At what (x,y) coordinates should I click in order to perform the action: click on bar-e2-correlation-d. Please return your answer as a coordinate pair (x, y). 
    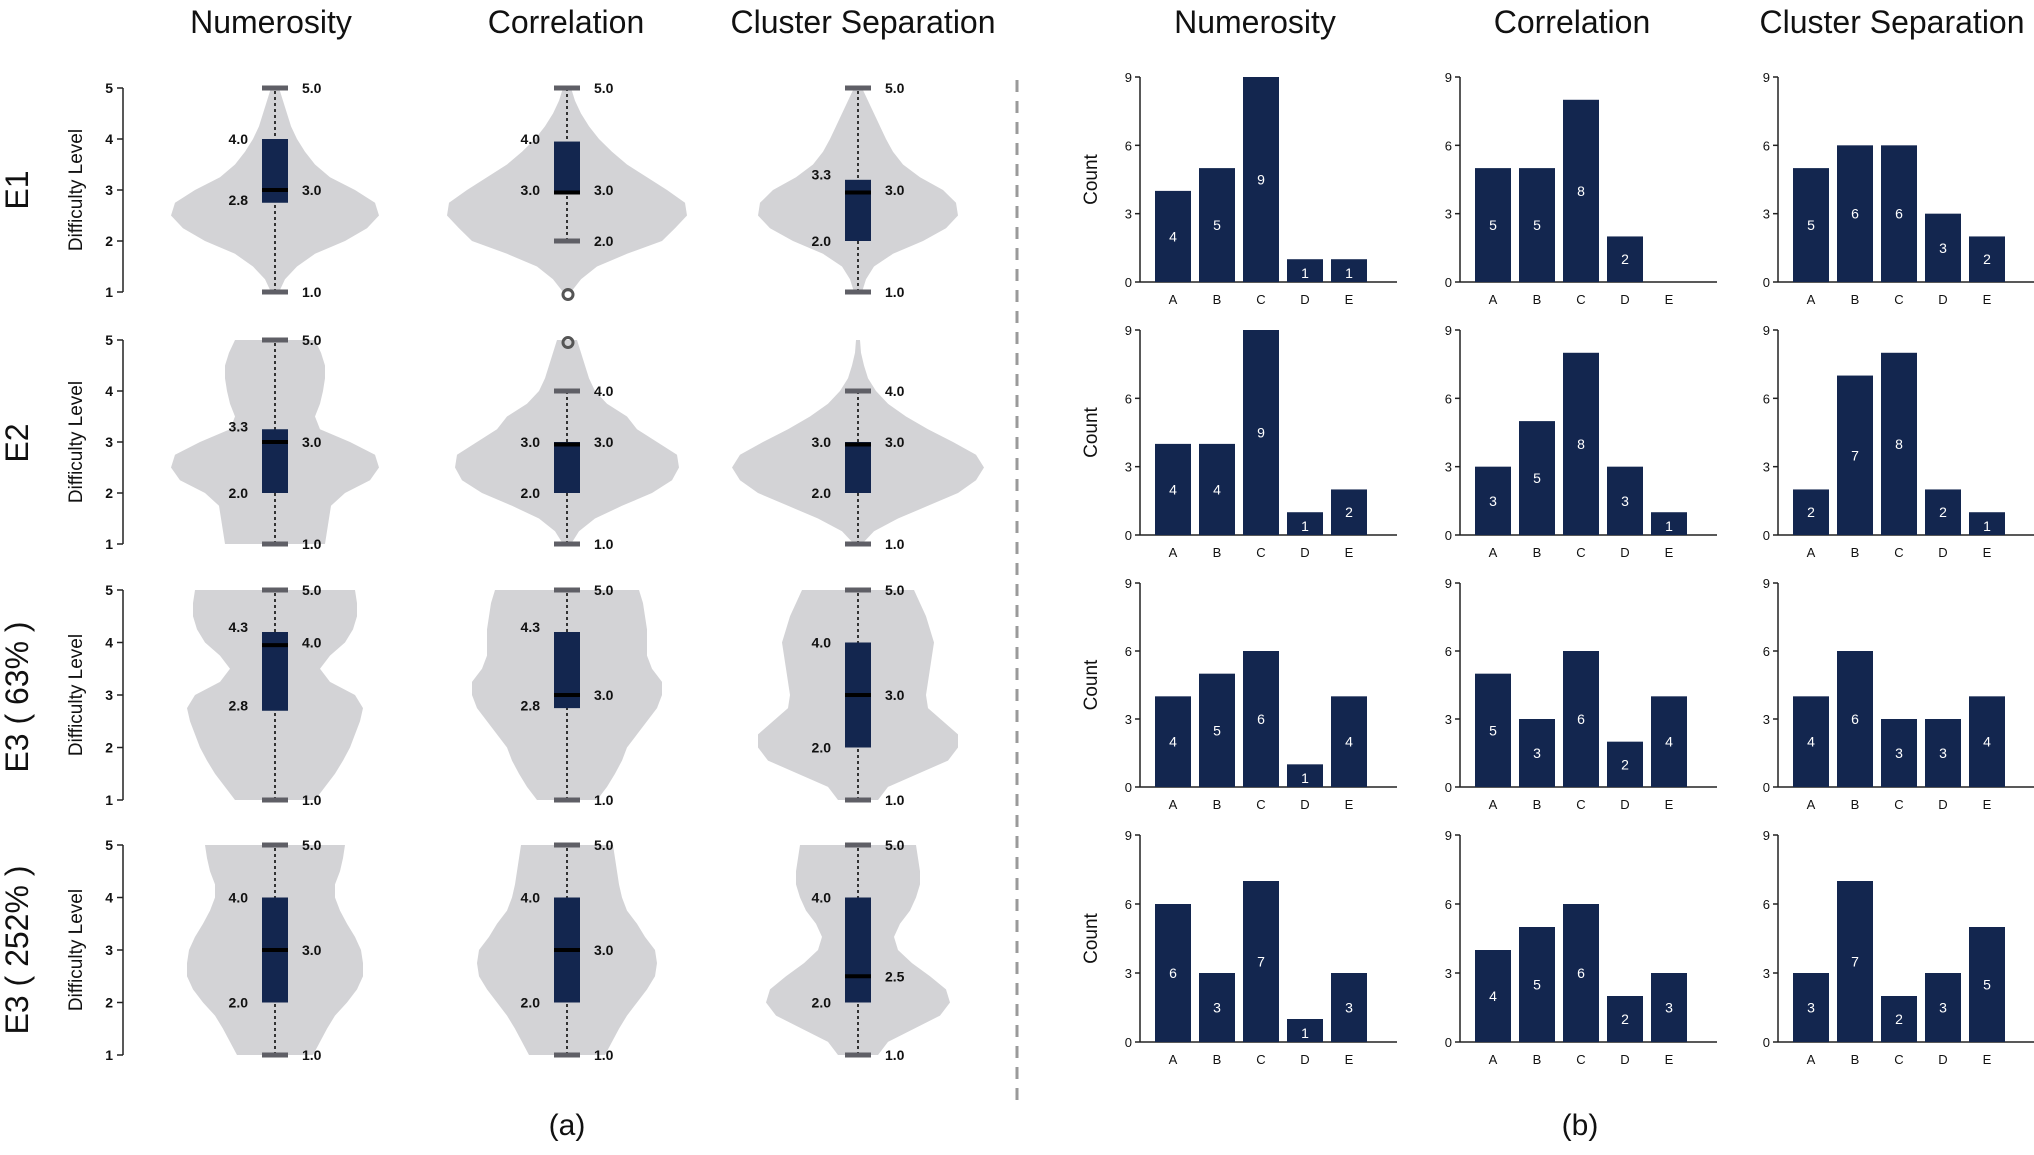
    Looking at the image, I should click on (1625, 500).